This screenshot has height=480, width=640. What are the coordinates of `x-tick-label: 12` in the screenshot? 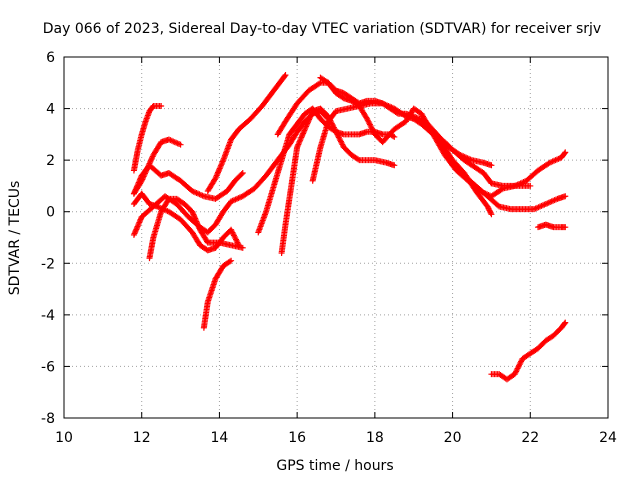 It's located at (142, 438).